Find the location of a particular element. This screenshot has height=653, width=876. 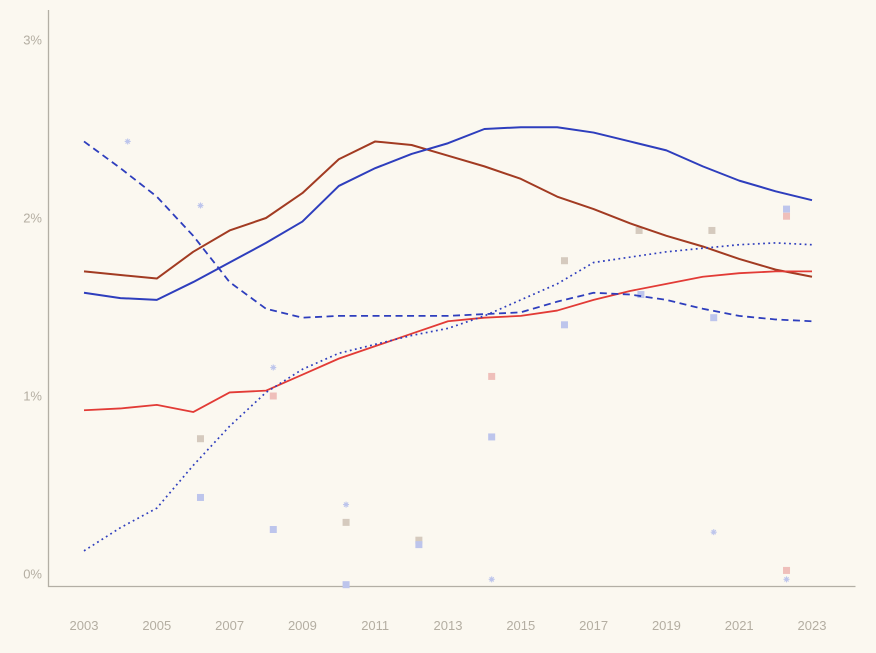

y-tick-label: 3% is located at coordinates (32, 40).